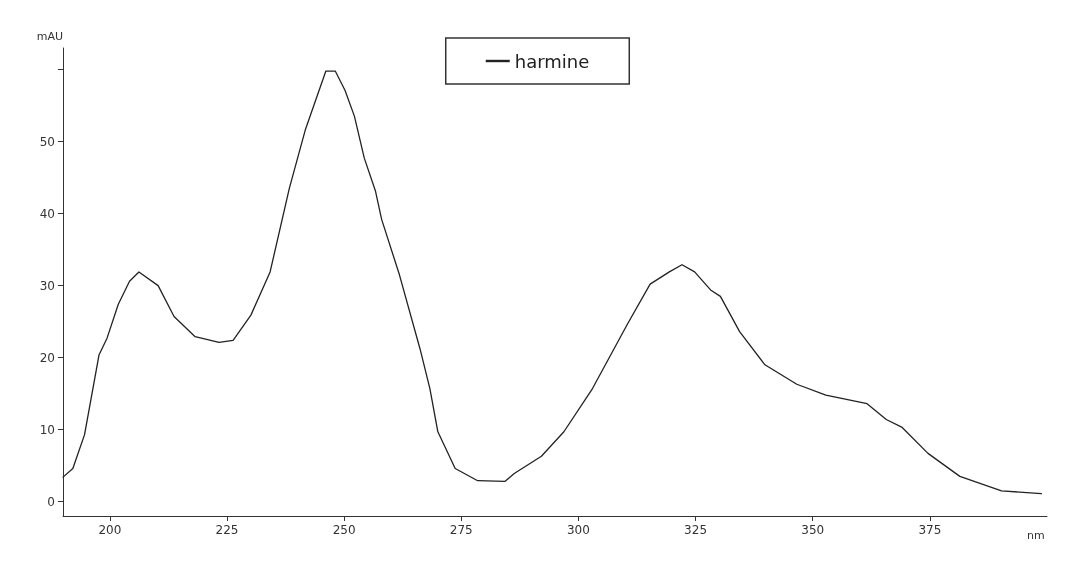 This screenshot has width=1075, height=569. Describe the element at coordinates (461, 530) in the screenshot. I see `x-tick-label: 275` at that location.